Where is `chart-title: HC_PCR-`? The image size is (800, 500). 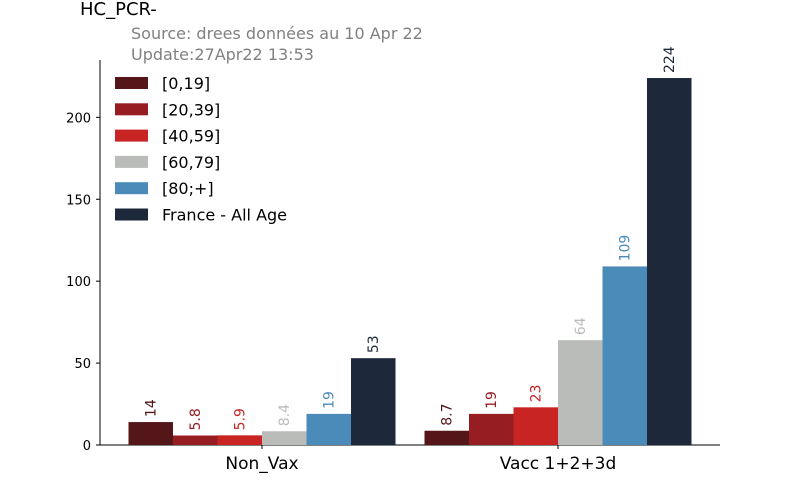 chart-title: HC_PCR- is located at coordinates (118, 10).